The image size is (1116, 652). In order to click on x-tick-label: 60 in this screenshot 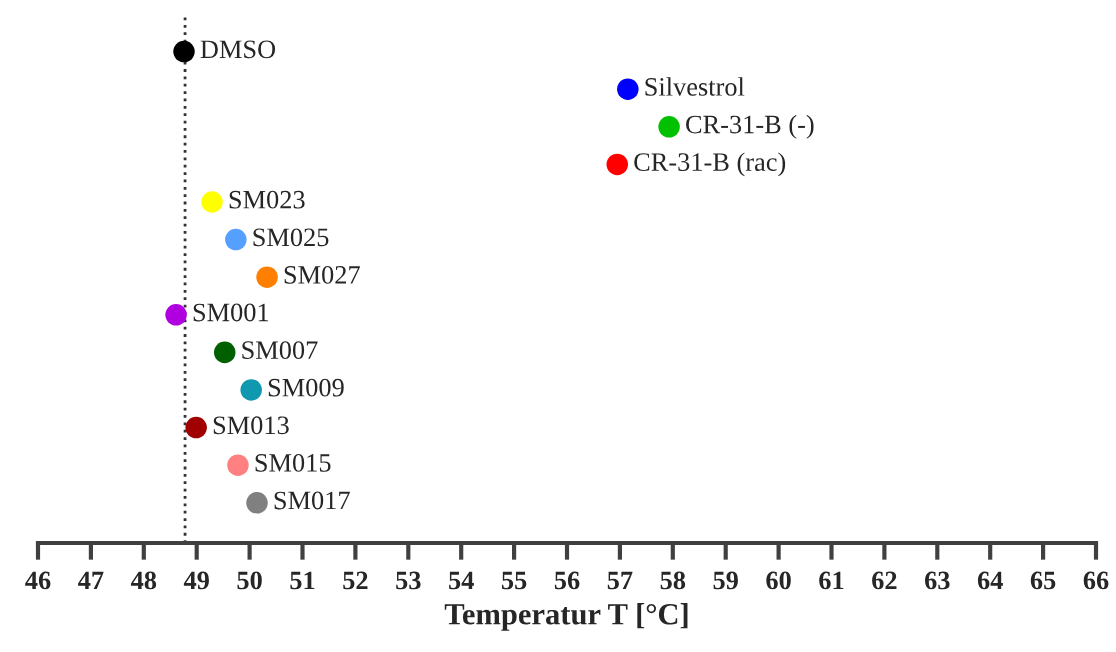, I will do `click(778, 580)`.